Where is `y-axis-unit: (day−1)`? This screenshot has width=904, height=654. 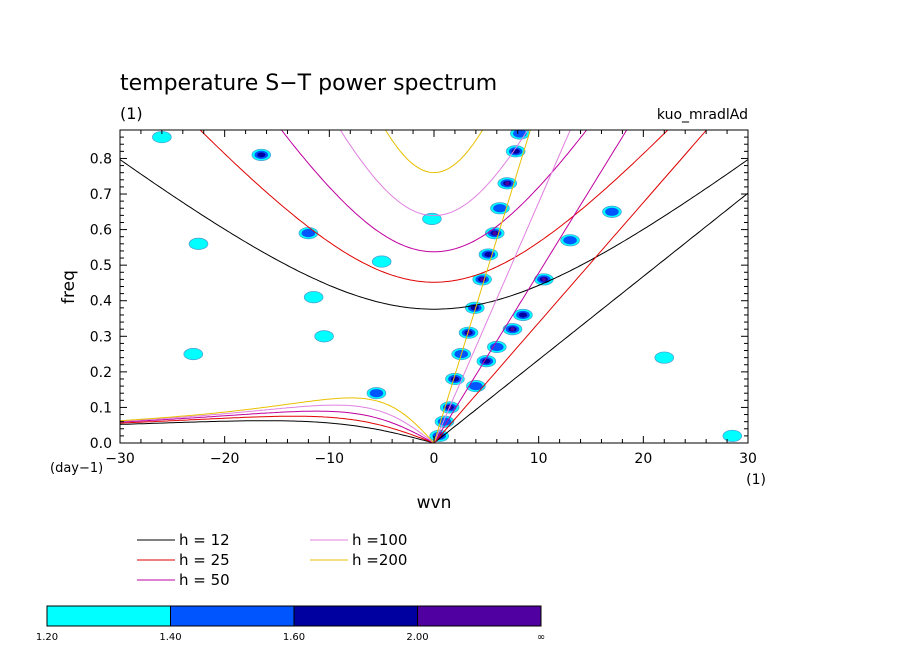 y-axis-unit: (day−1) is located at coordinates (76, 468).